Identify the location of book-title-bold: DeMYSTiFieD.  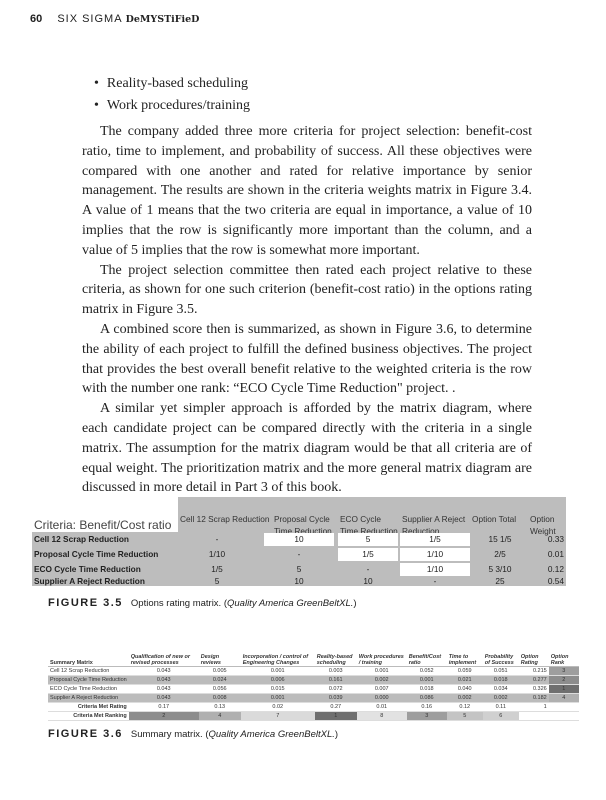
(162, 19).